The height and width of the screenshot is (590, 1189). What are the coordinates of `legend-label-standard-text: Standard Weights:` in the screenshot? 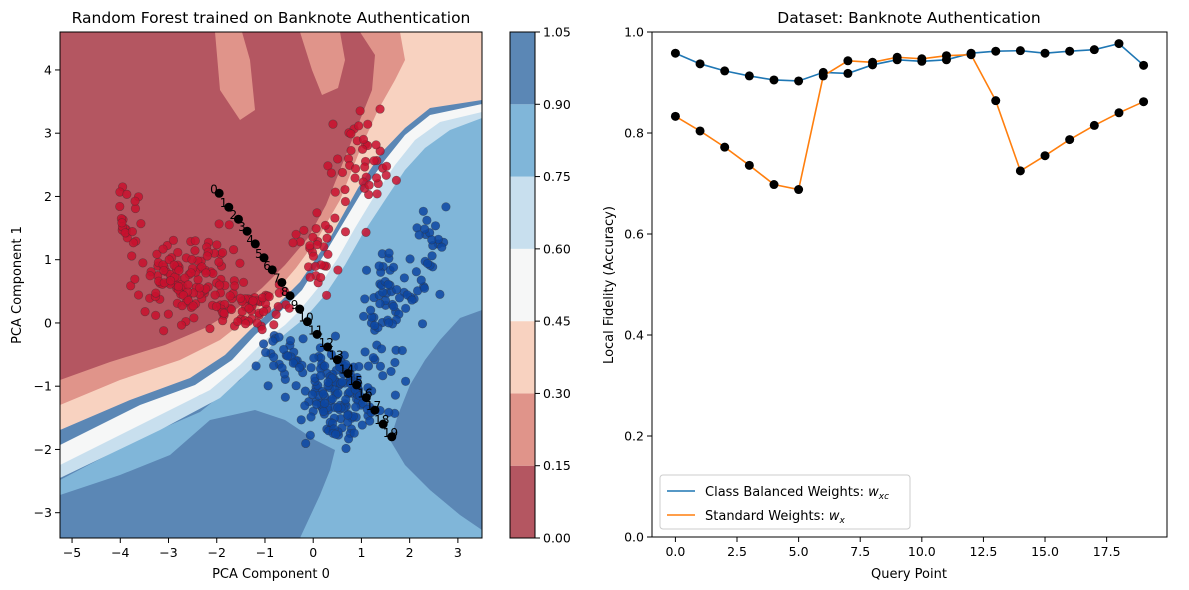 It's located at (767, 516).